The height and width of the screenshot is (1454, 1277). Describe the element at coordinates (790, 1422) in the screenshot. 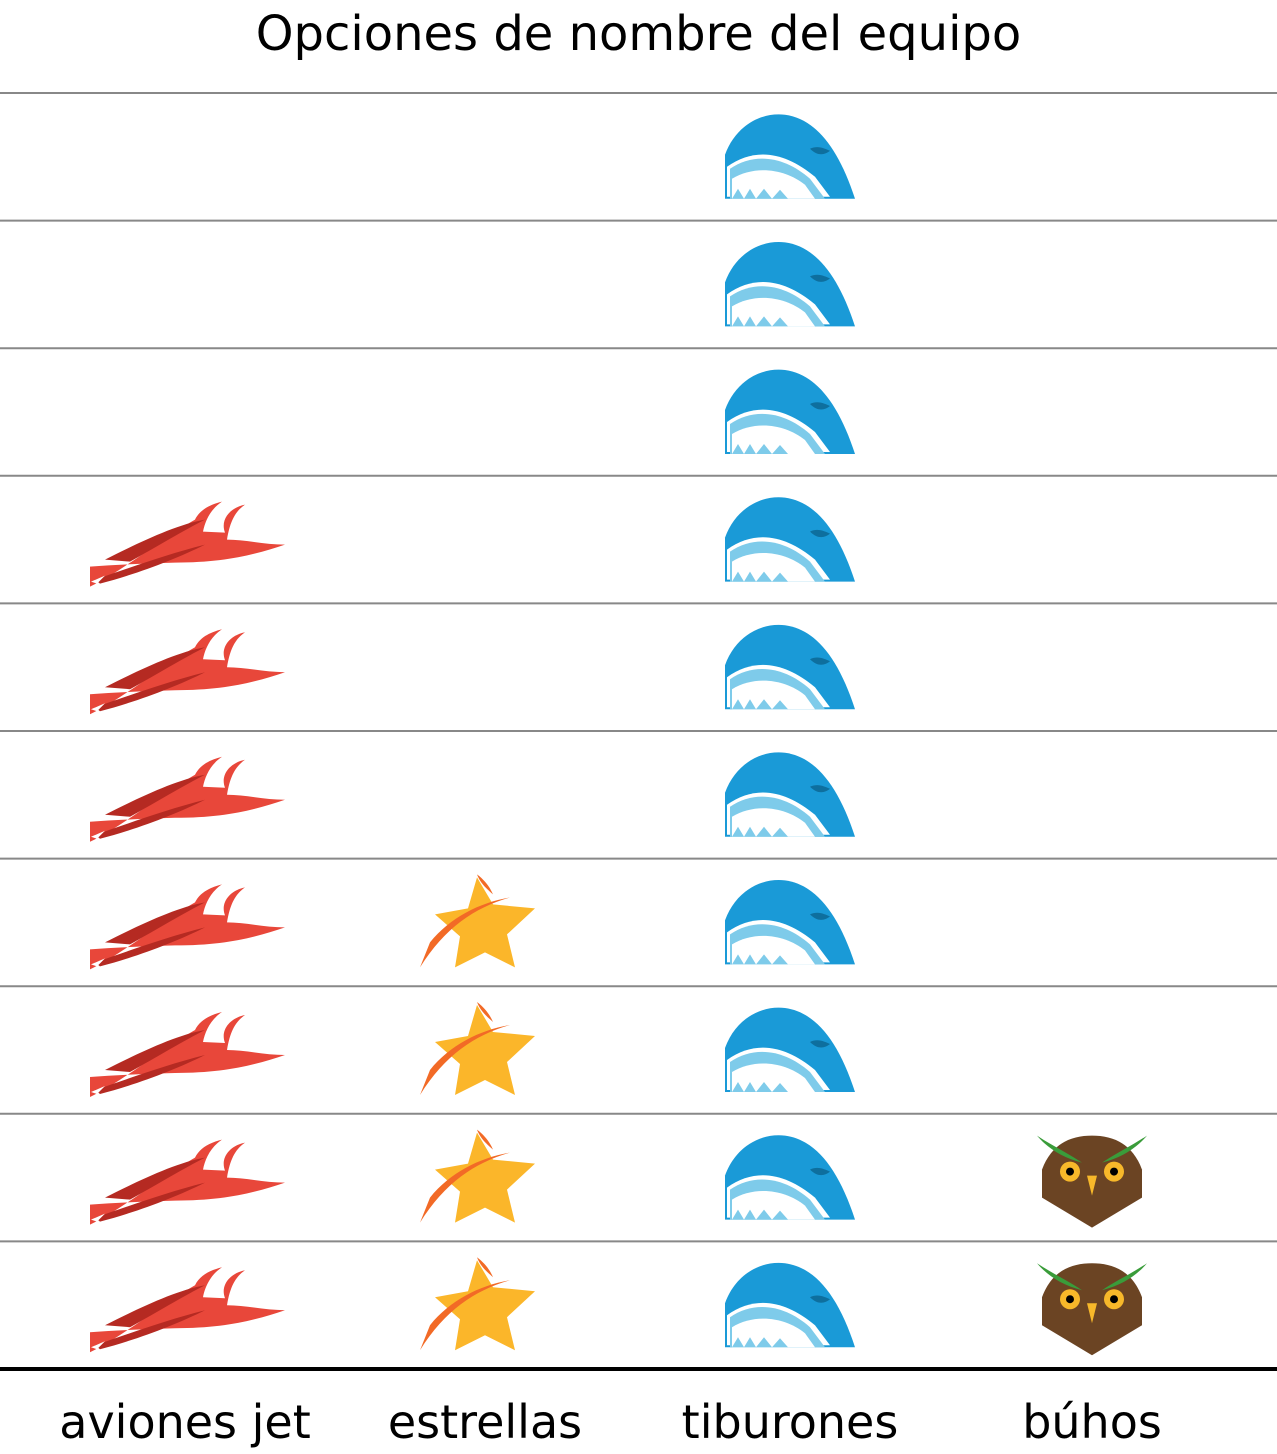

I see `x-tick-label: tiburones` at that location.